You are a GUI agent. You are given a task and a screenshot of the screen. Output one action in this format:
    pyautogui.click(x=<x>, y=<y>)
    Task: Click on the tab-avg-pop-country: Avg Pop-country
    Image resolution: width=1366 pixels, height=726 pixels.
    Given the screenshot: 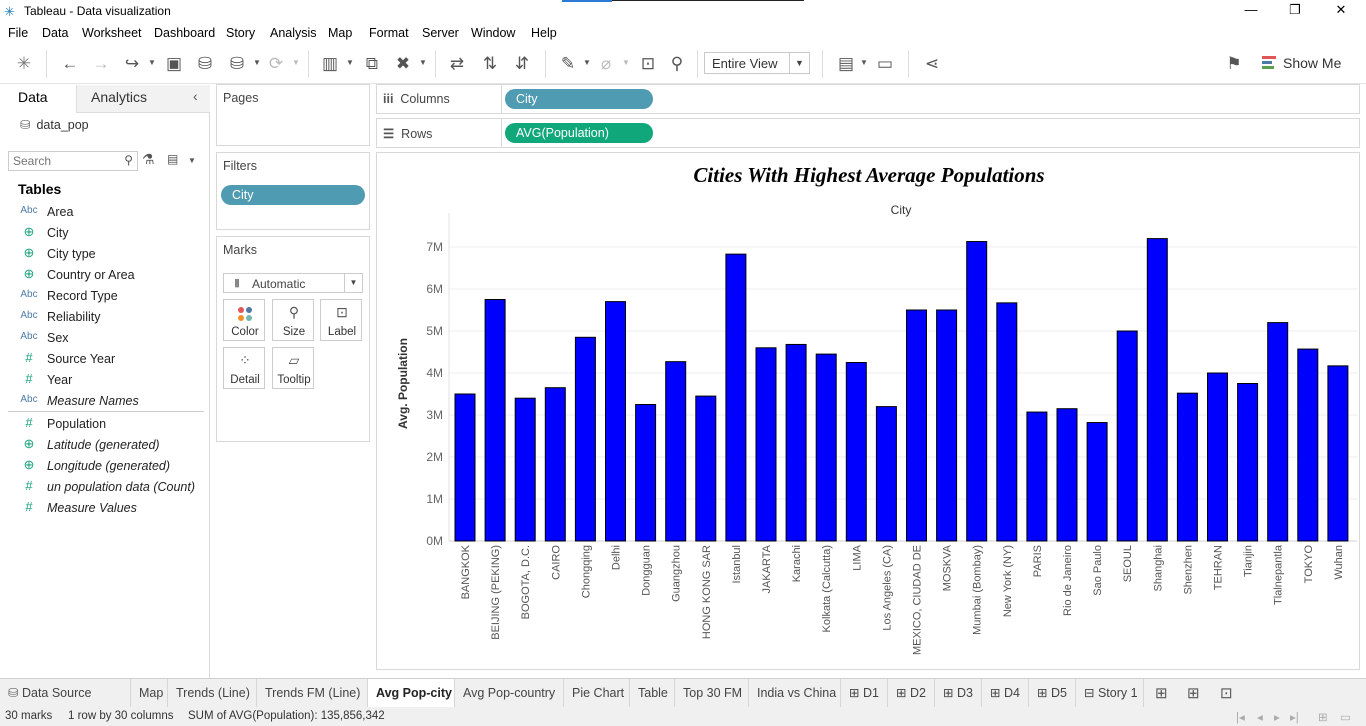 What is the action you would take?
    pyautogui.click(x=509, y=693)
    